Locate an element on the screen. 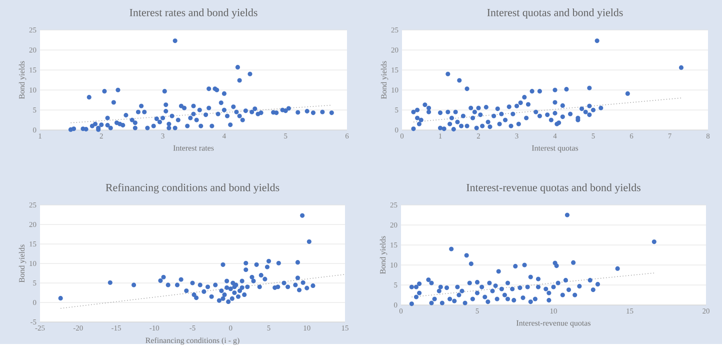  chart-title: Refinancing conditions and bond yields is located at coordinates (193, 188).